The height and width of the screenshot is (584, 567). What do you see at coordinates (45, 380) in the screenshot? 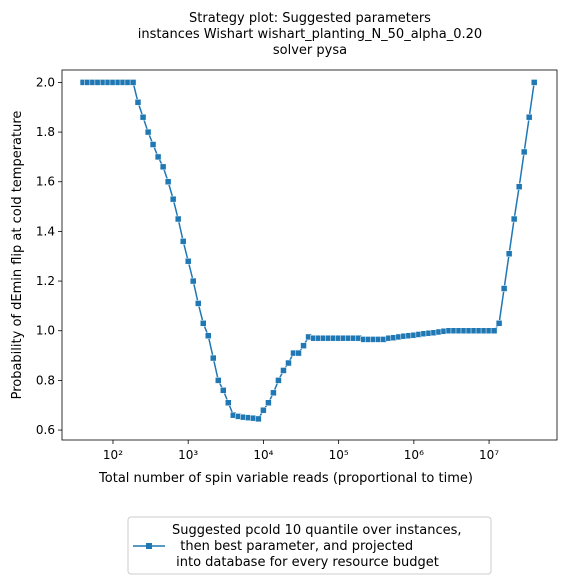
I see `y-tick-label: 0.8` at bounding box center [45, 380].